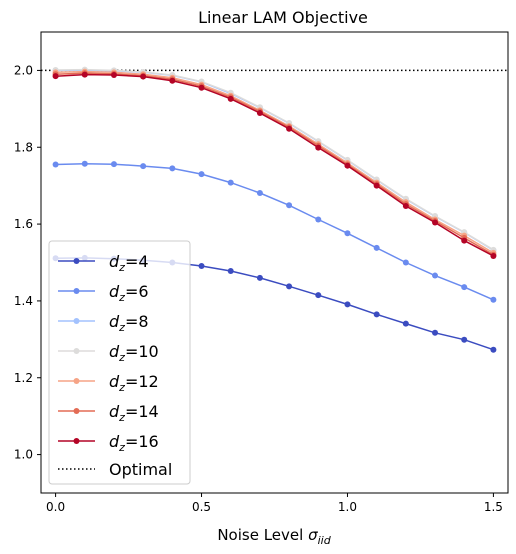  I want to click on legend-item: dz=12, so click(108, 383).